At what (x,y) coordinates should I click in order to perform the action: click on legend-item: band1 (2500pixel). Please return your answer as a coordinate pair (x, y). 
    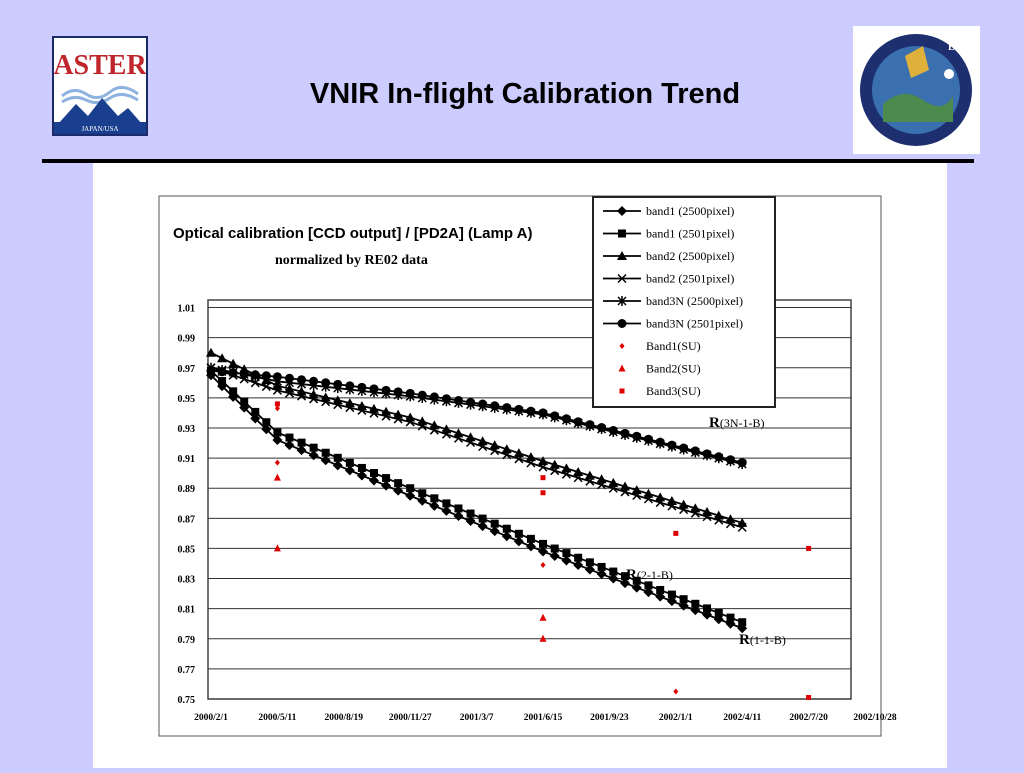
    Looking at the image, I should click on (668, 211).